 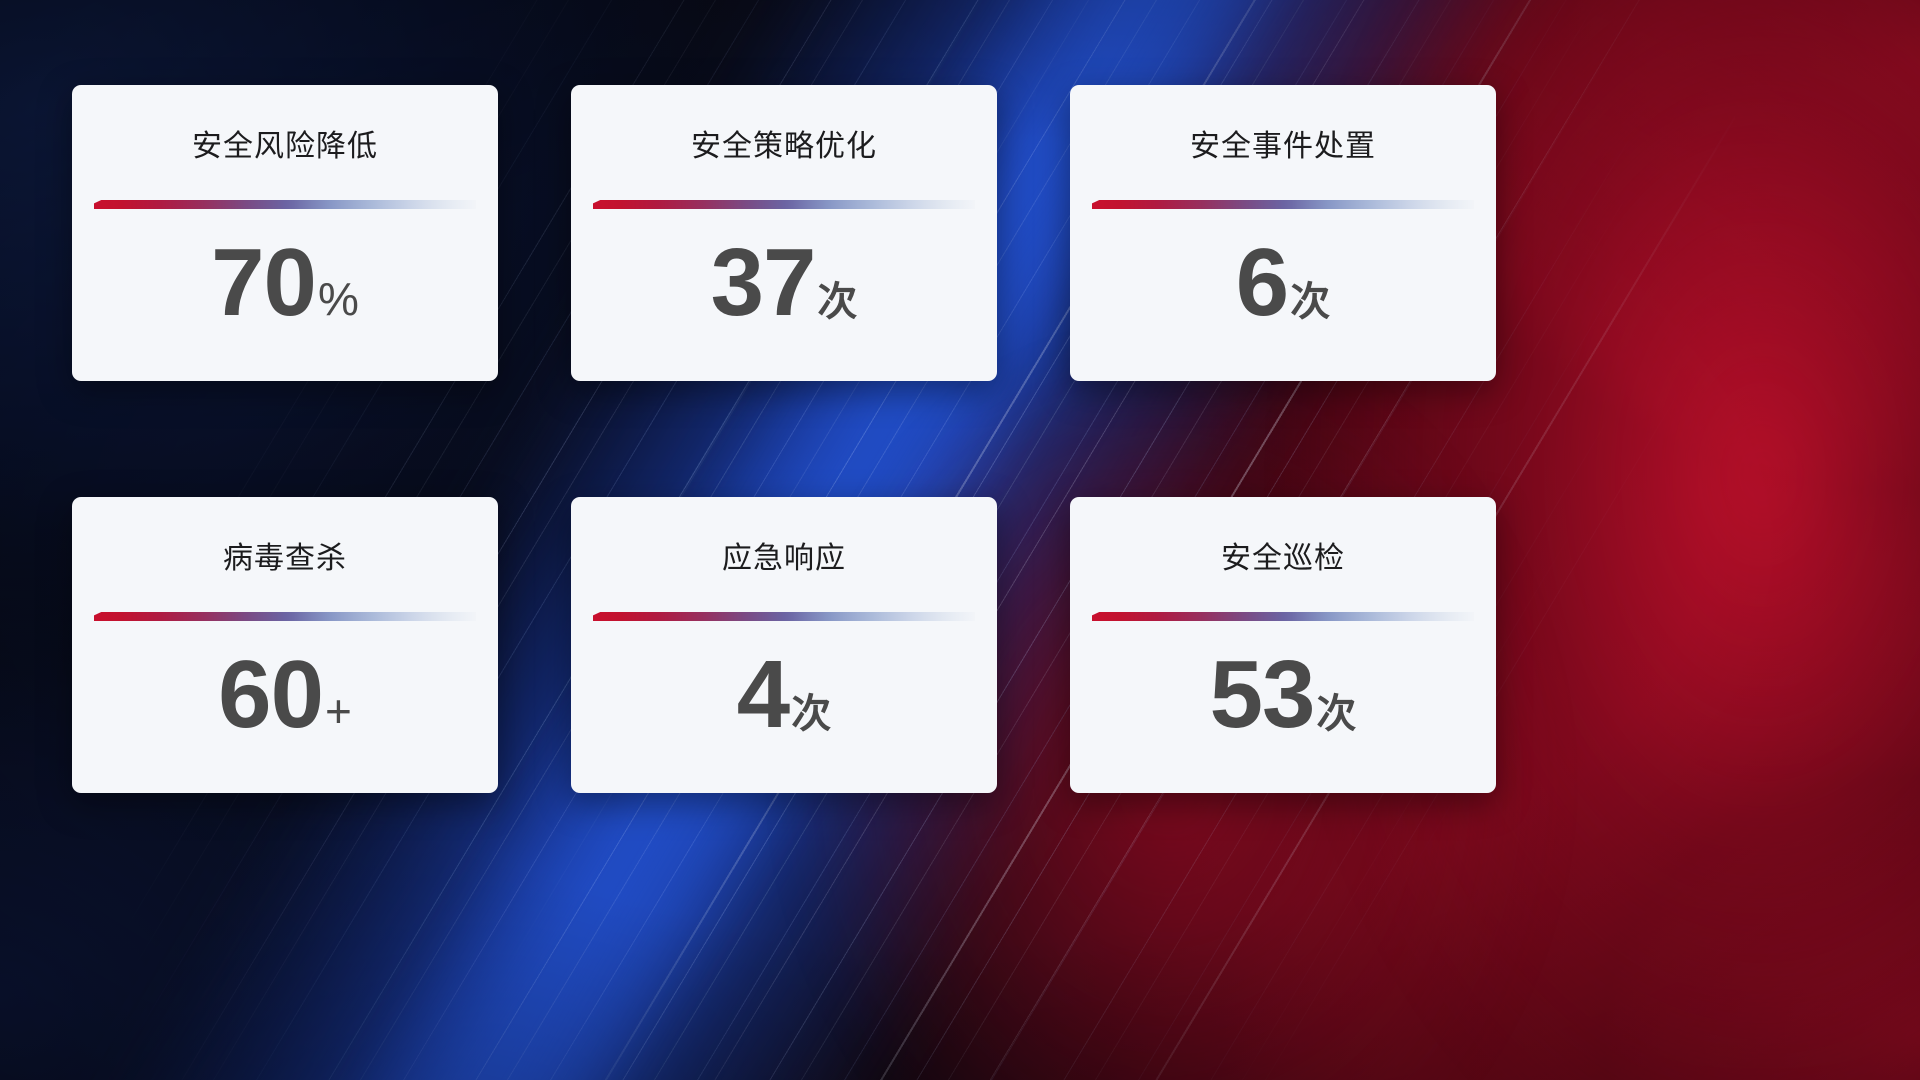 I want to click on metric-card-title: 病毒查杀, so click(x=285, y=558).